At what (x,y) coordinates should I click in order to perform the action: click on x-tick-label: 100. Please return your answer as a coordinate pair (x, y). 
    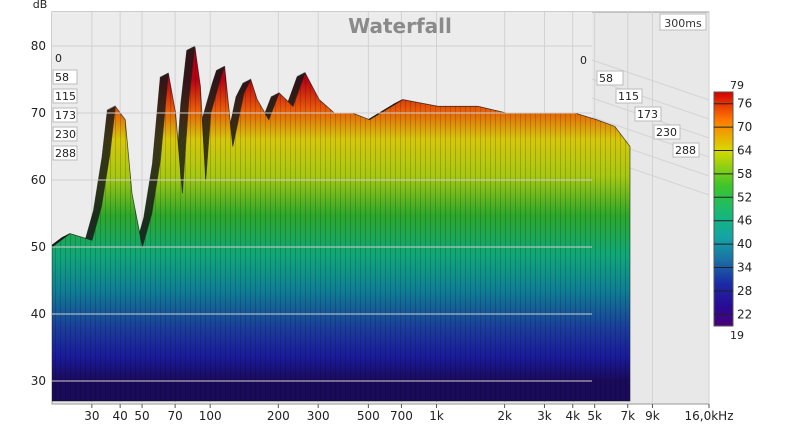
    Looking at the image, I should click on (210, 416).